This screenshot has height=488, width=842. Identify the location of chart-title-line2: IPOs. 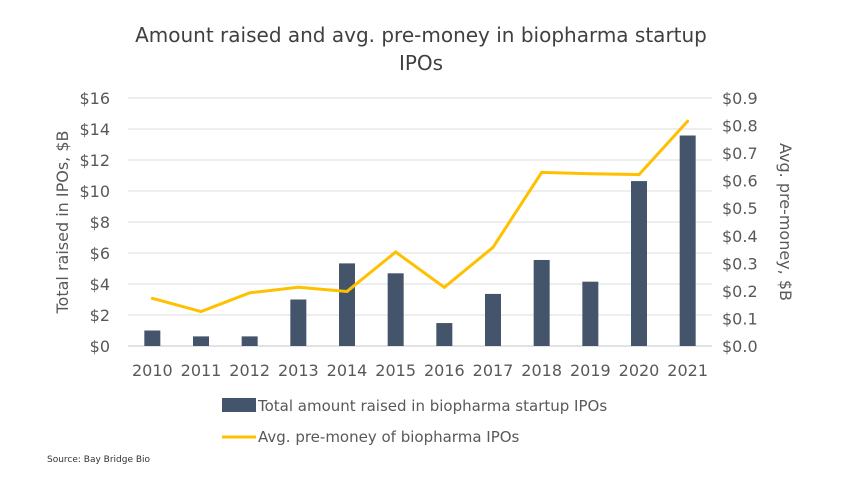
(421, 63).